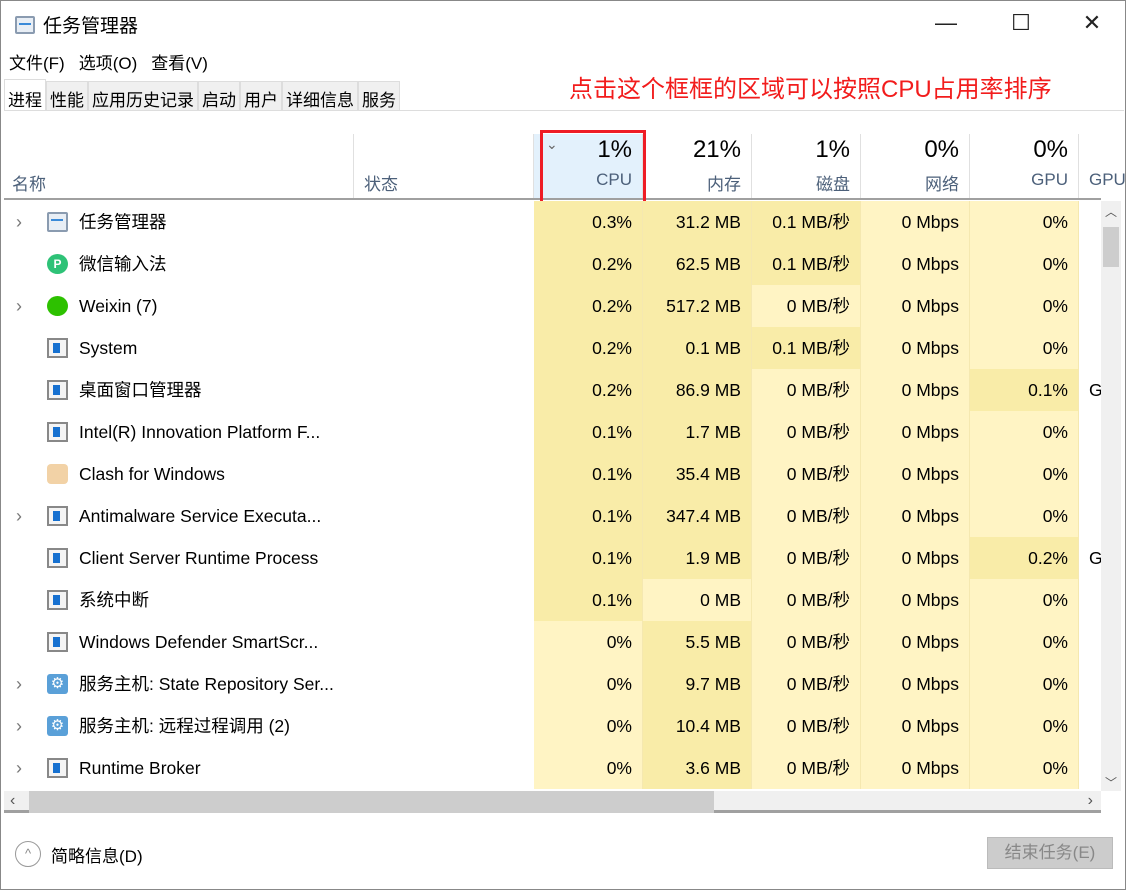  What do you see at coordinates (1050, 853) in the screenshot?
I see `end-task-button: 结束任务(E)` at bounding box center [1050, 853].